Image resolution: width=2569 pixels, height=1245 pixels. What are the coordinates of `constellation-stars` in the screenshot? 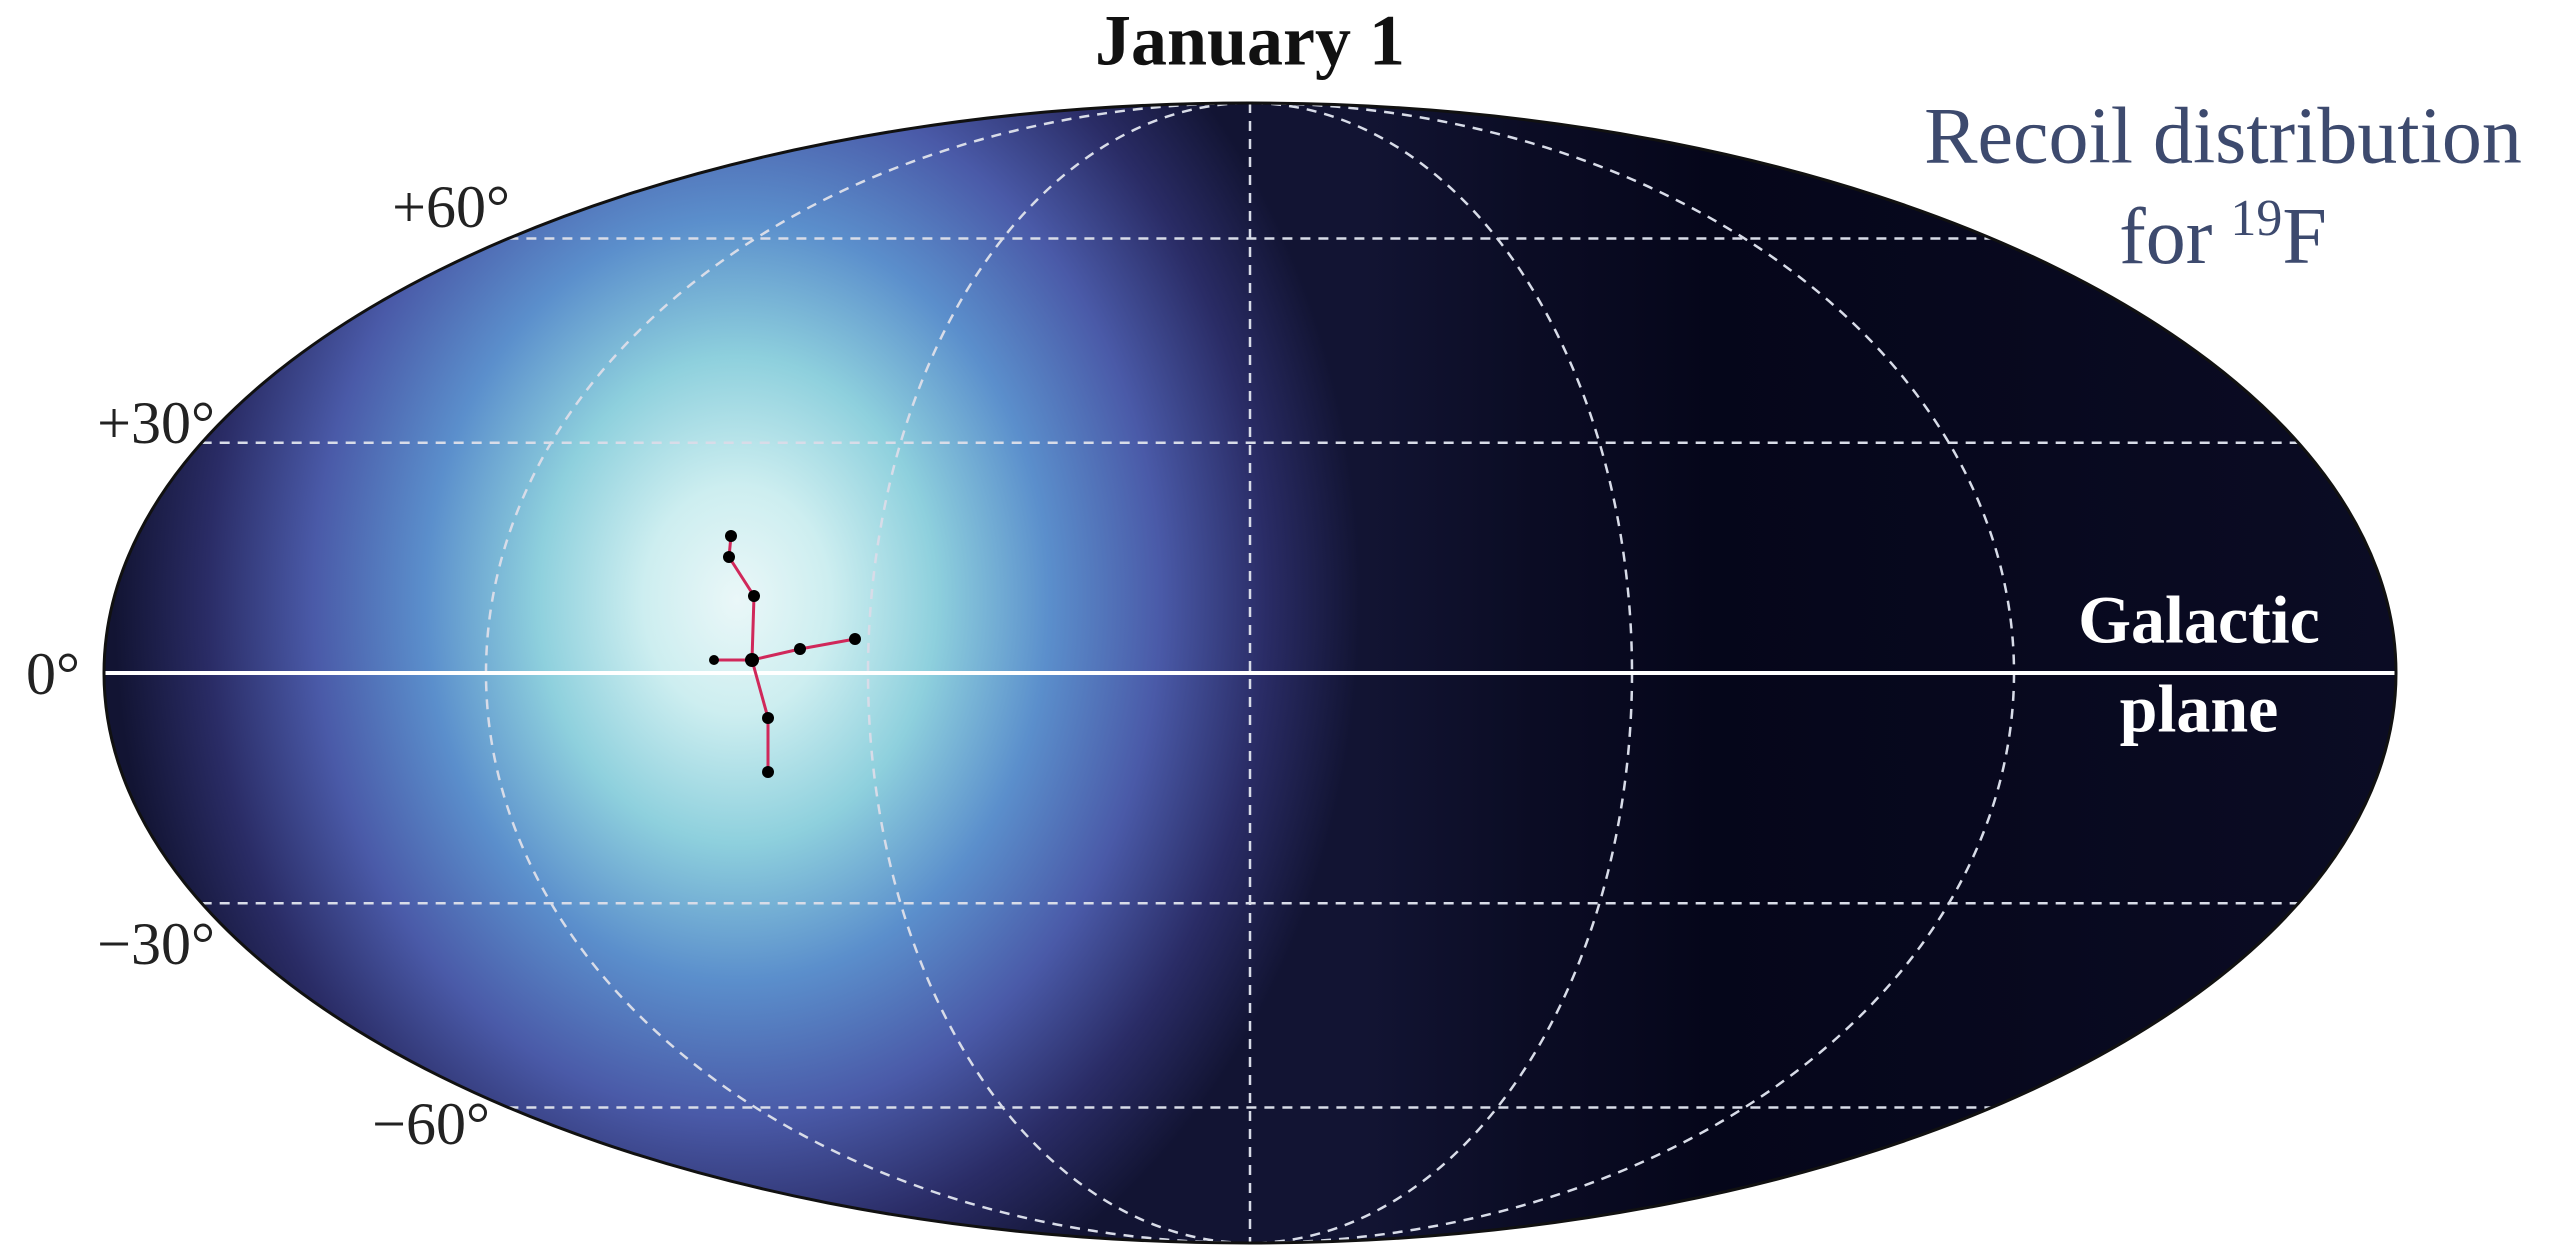 It's located at (785, 654).